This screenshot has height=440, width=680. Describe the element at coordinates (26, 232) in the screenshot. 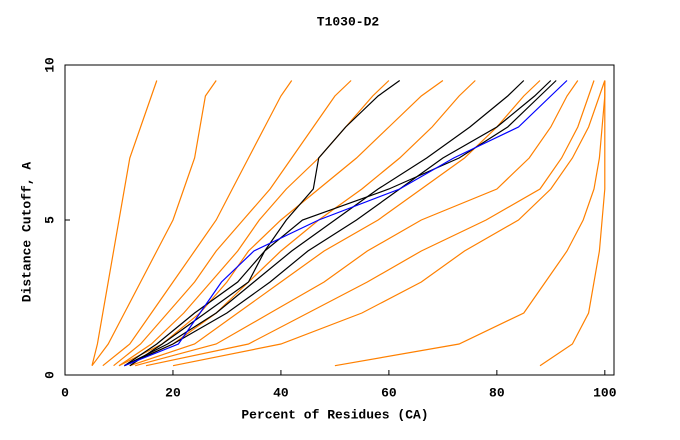

I see `y-axis-label: Distance Cutoff, A` at that location.